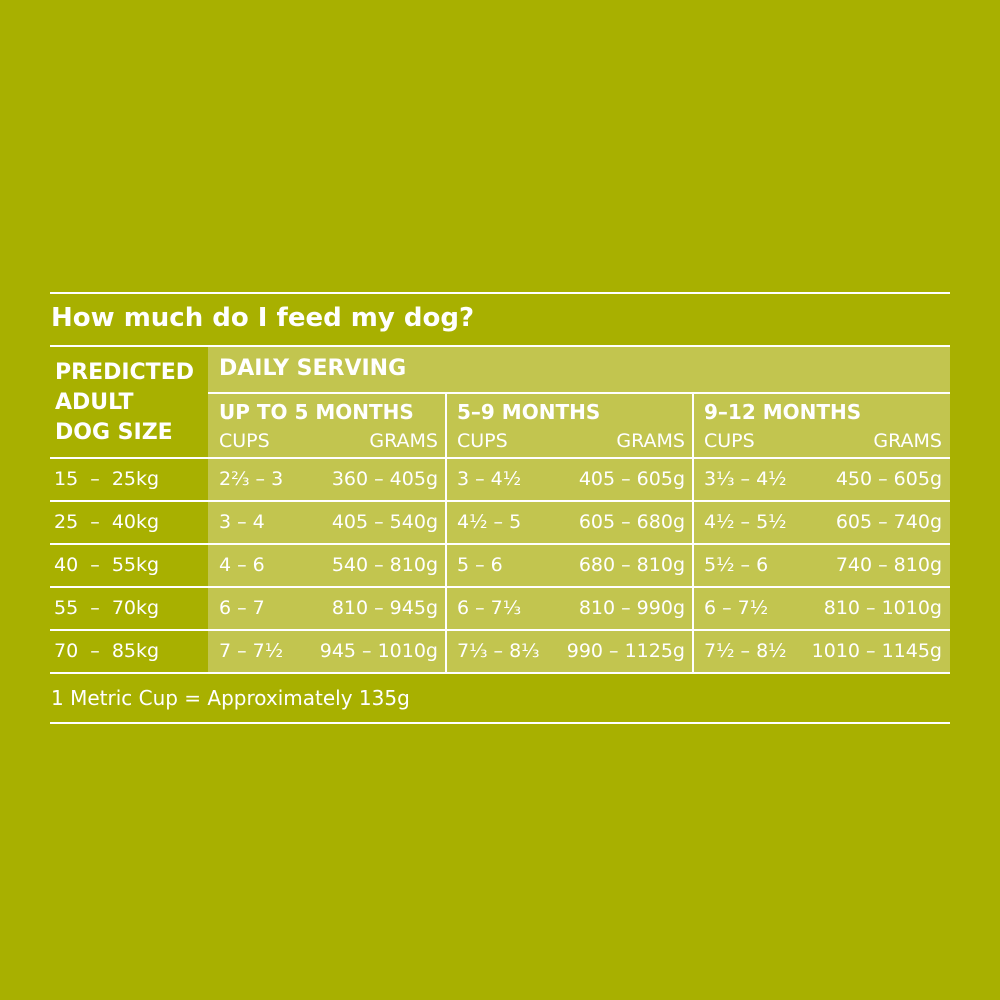 The height and width of the screenshot is (1000, 1000). What do you see at coordinates (384, 479) in the screenshot?
I see `grams-value: 360 – 405g` at bounding box center [384, 479].